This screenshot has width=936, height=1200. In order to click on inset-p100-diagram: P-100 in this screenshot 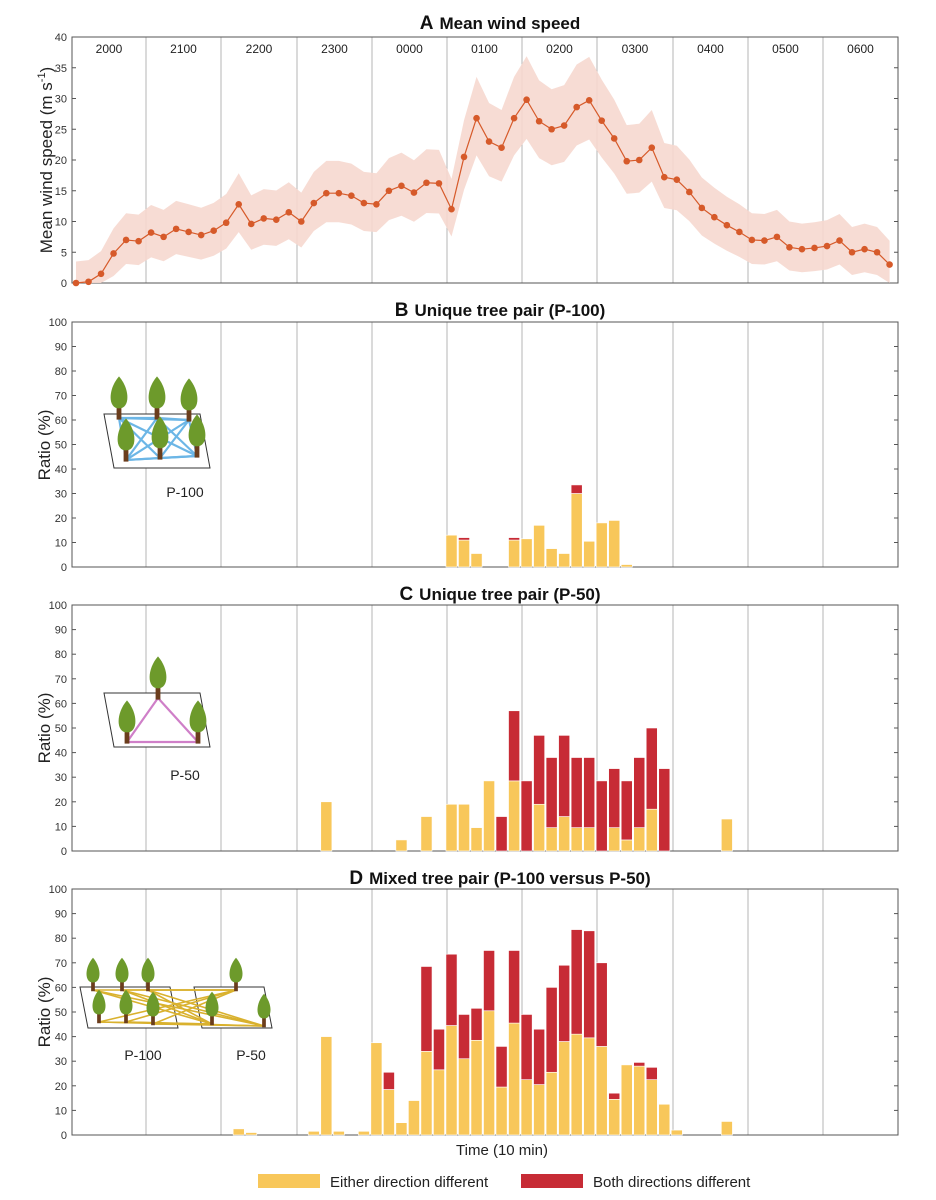, I will do `click(157, 438)`.